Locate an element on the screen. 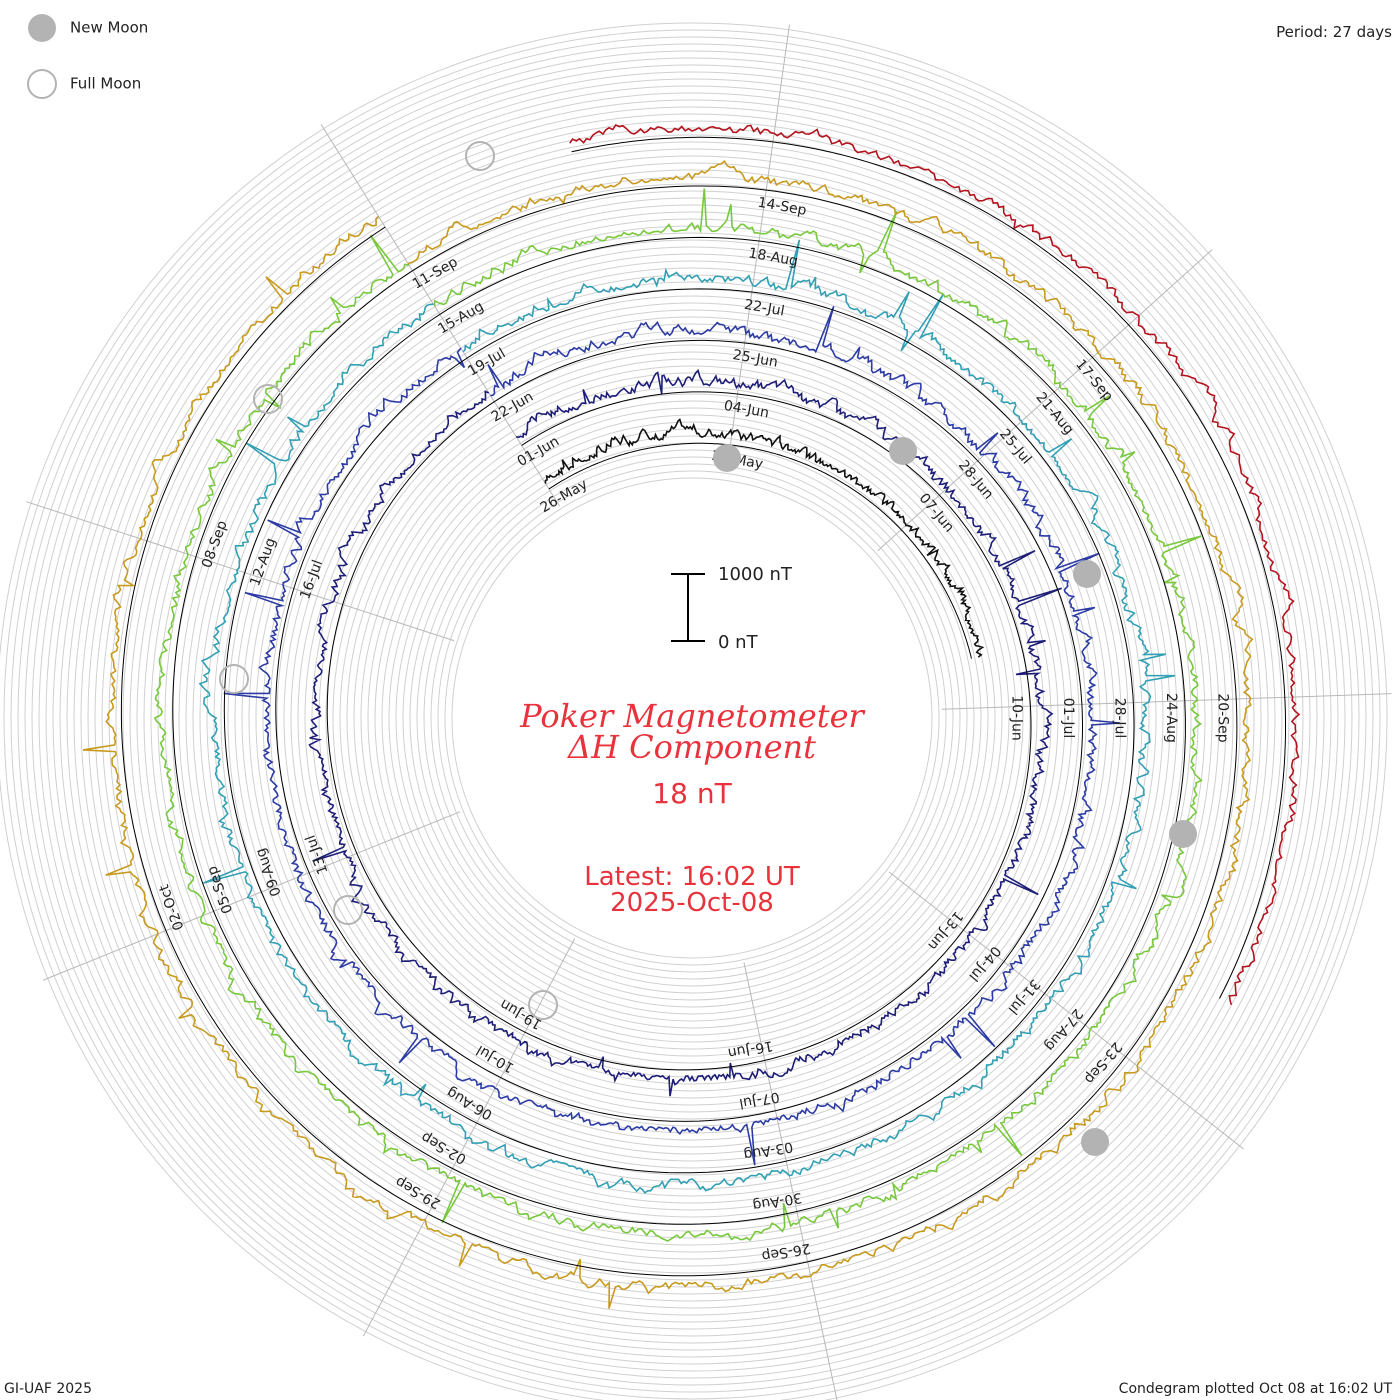 The height and width of the screenshot is (1400, 1400). scale-bar is located at coordinates (688, 607).